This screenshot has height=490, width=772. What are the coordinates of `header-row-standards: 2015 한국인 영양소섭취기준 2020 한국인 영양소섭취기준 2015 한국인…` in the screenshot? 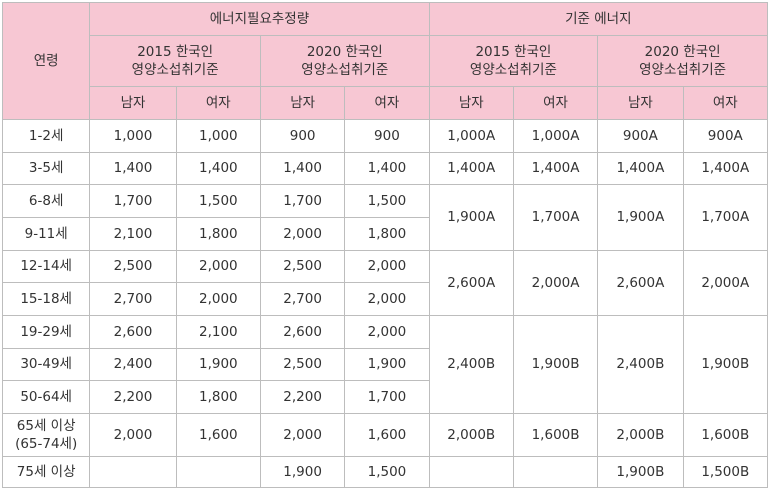 It's located at (385, 61).